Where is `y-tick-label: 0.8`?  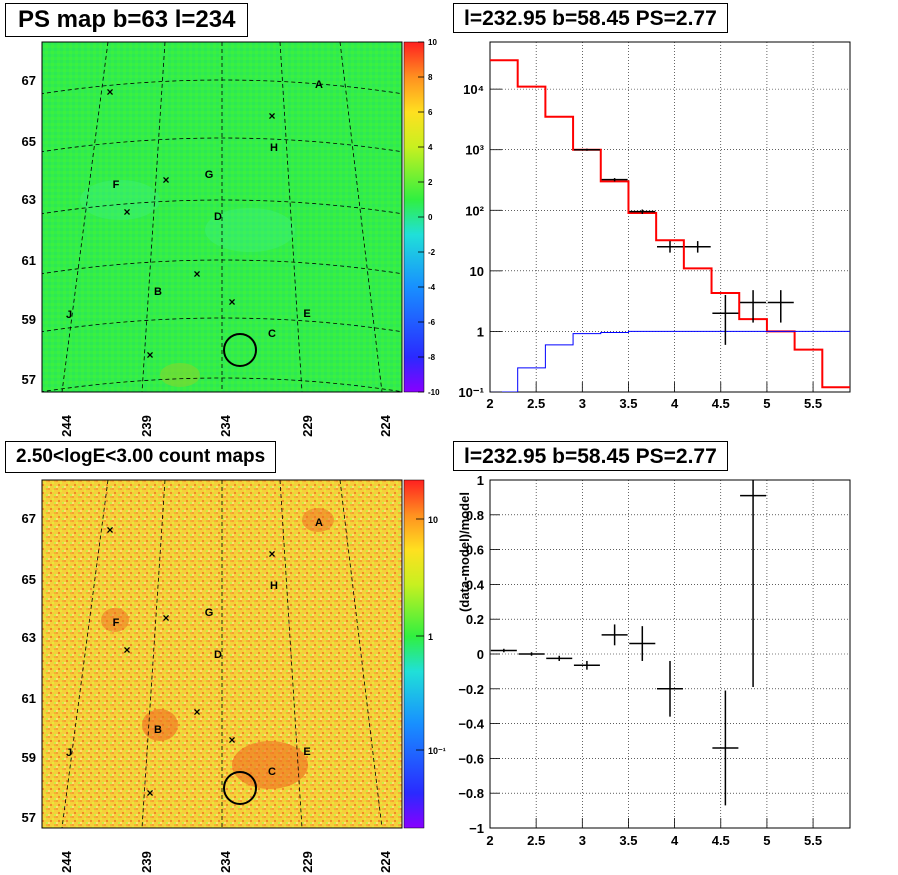 y-tick-label: 0.8 is located at coordinates (475, 515).